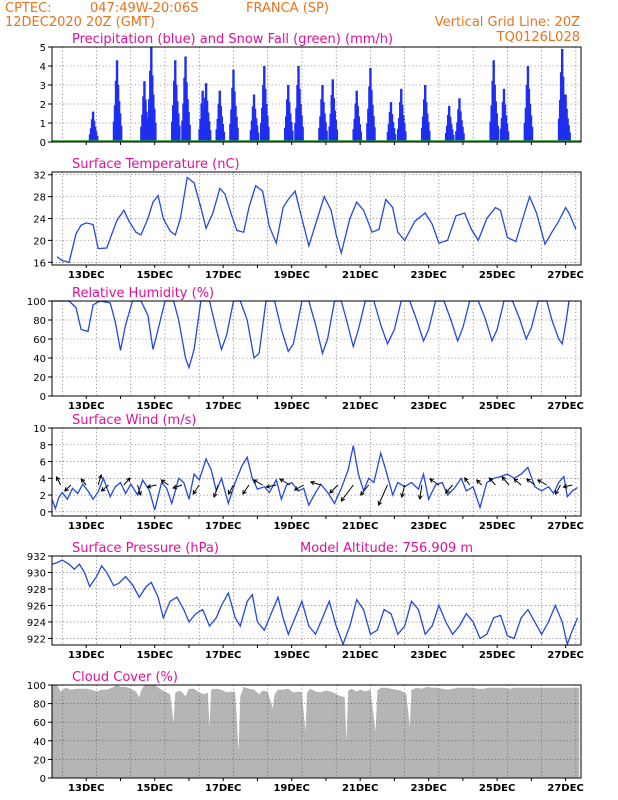 This screenshot has width=618, height=800. I want to click on panel-title: Surface Pressure (hPa), so click(145, 548).